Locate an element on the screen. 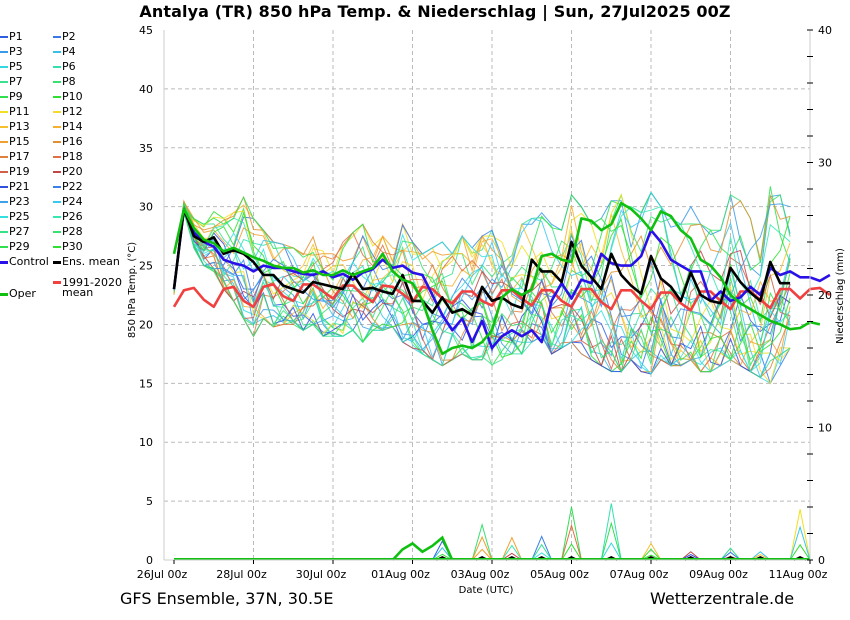 The height and width of the screenshot is (620, 850). y2-tick-label: 20 is located at coordinates (825, 295).